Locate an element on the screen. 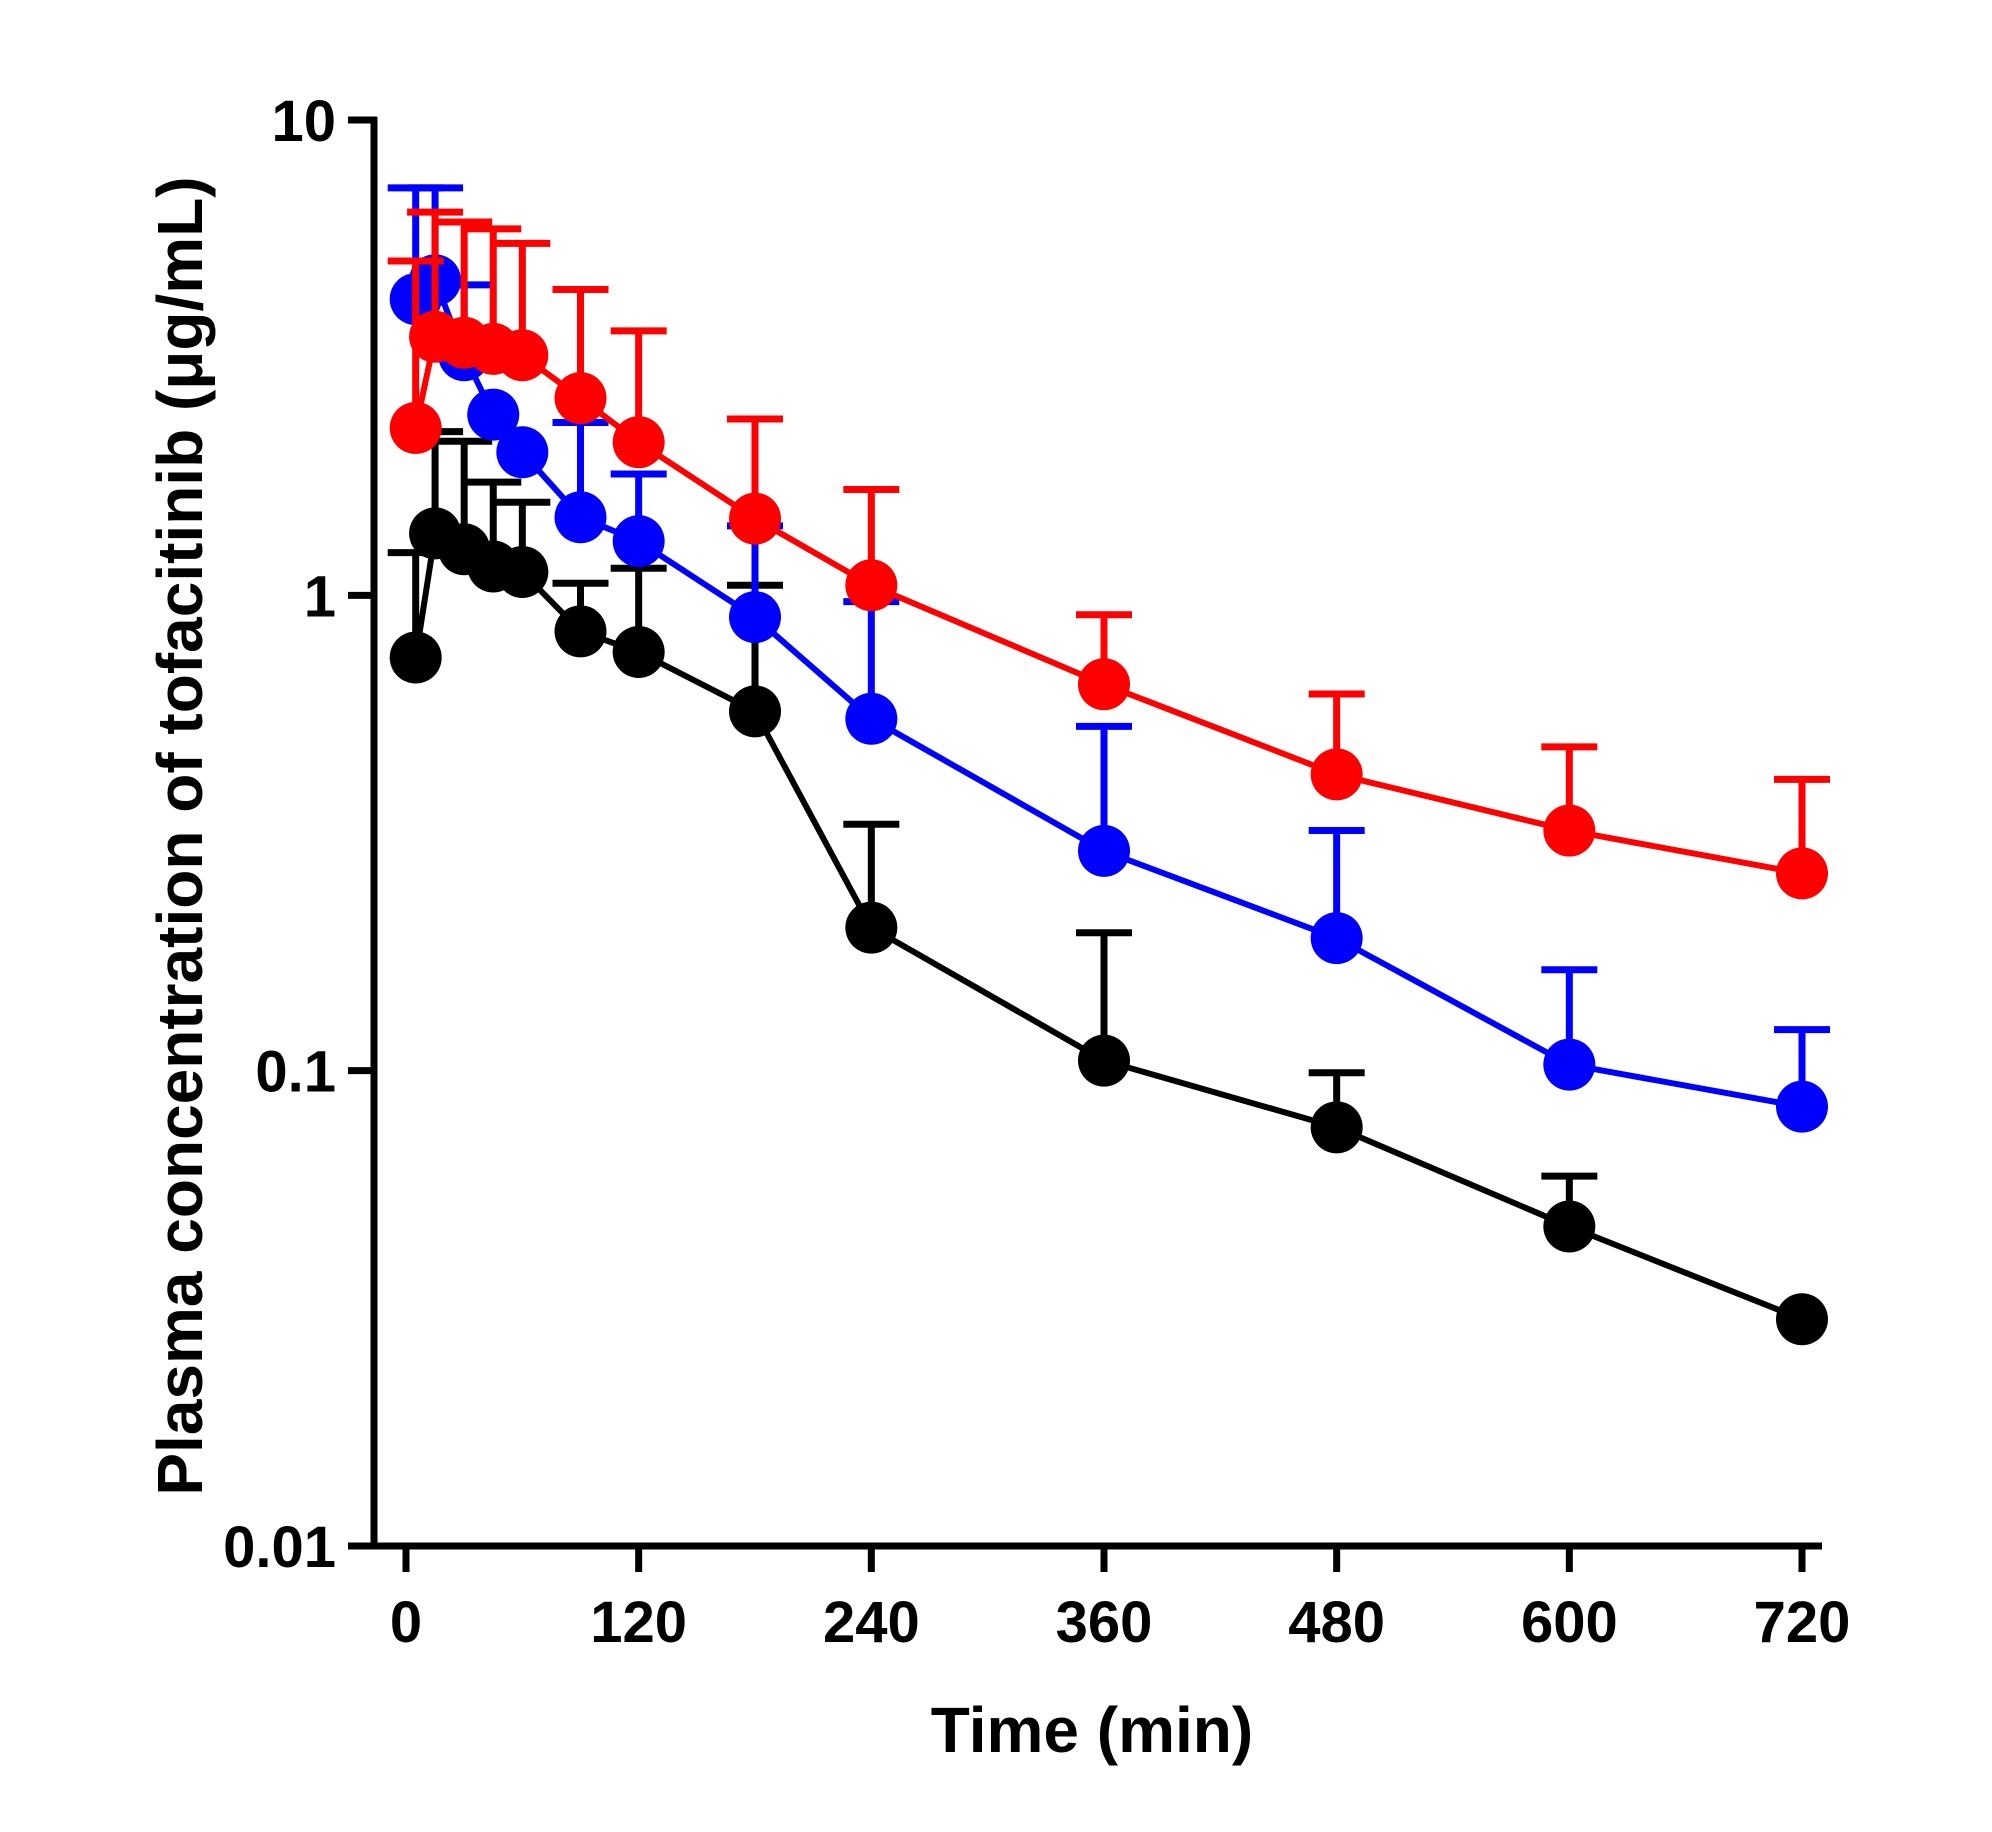 This screenshot has width=1992, height=1832. x-ticks: 0 120 240 360 480 600 720 is located at coordinates (1120, 1599).